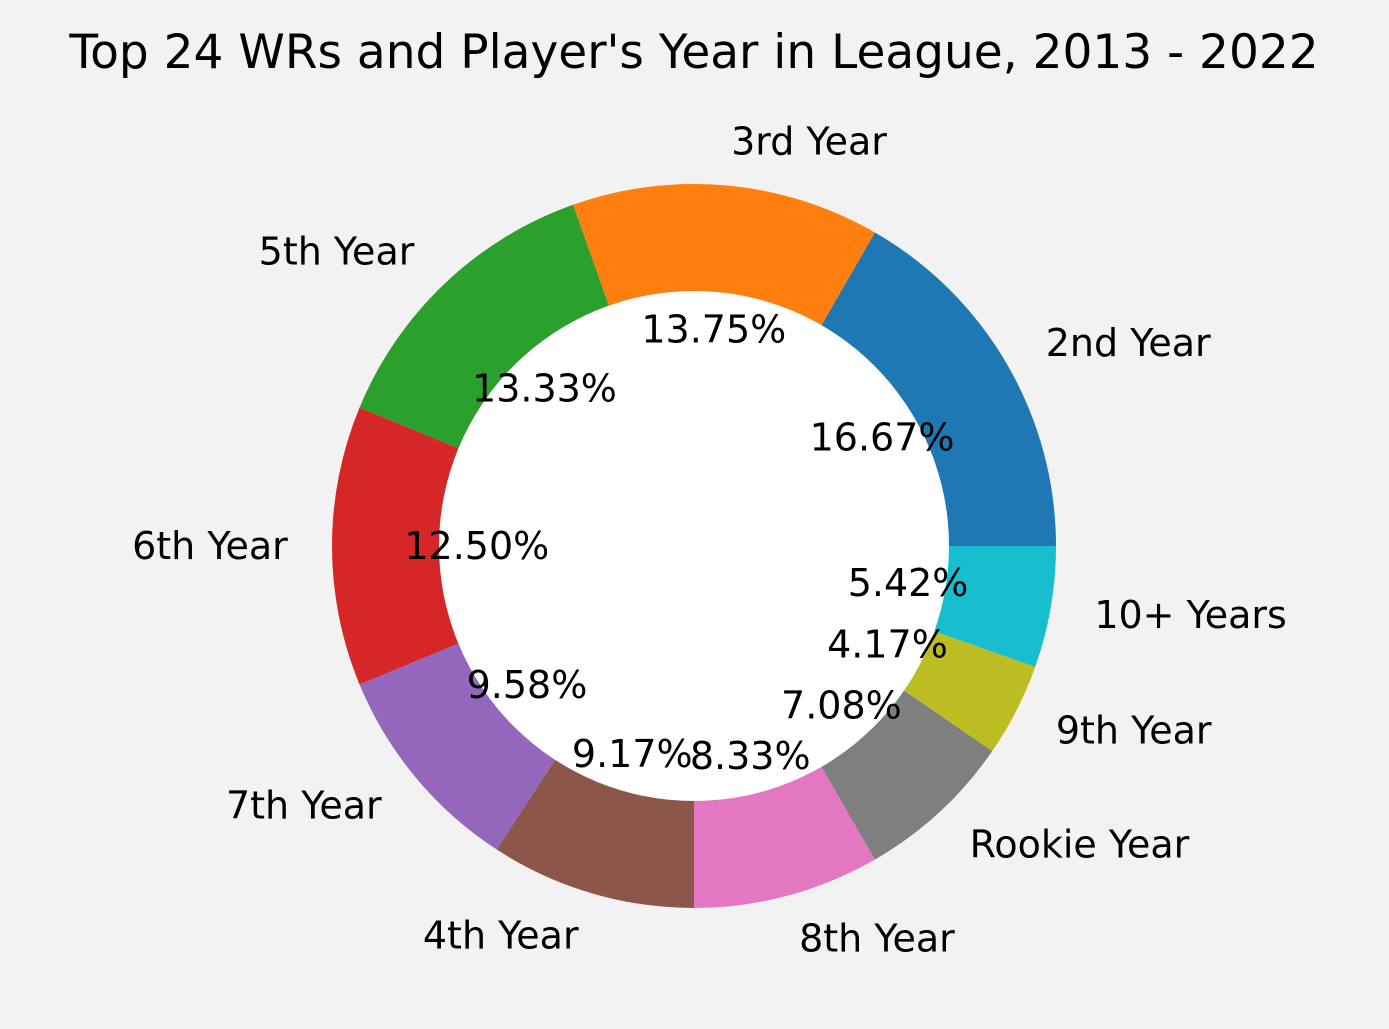  I want to click on pct-label-3rd-year: 13.75%, so click(713, 330).